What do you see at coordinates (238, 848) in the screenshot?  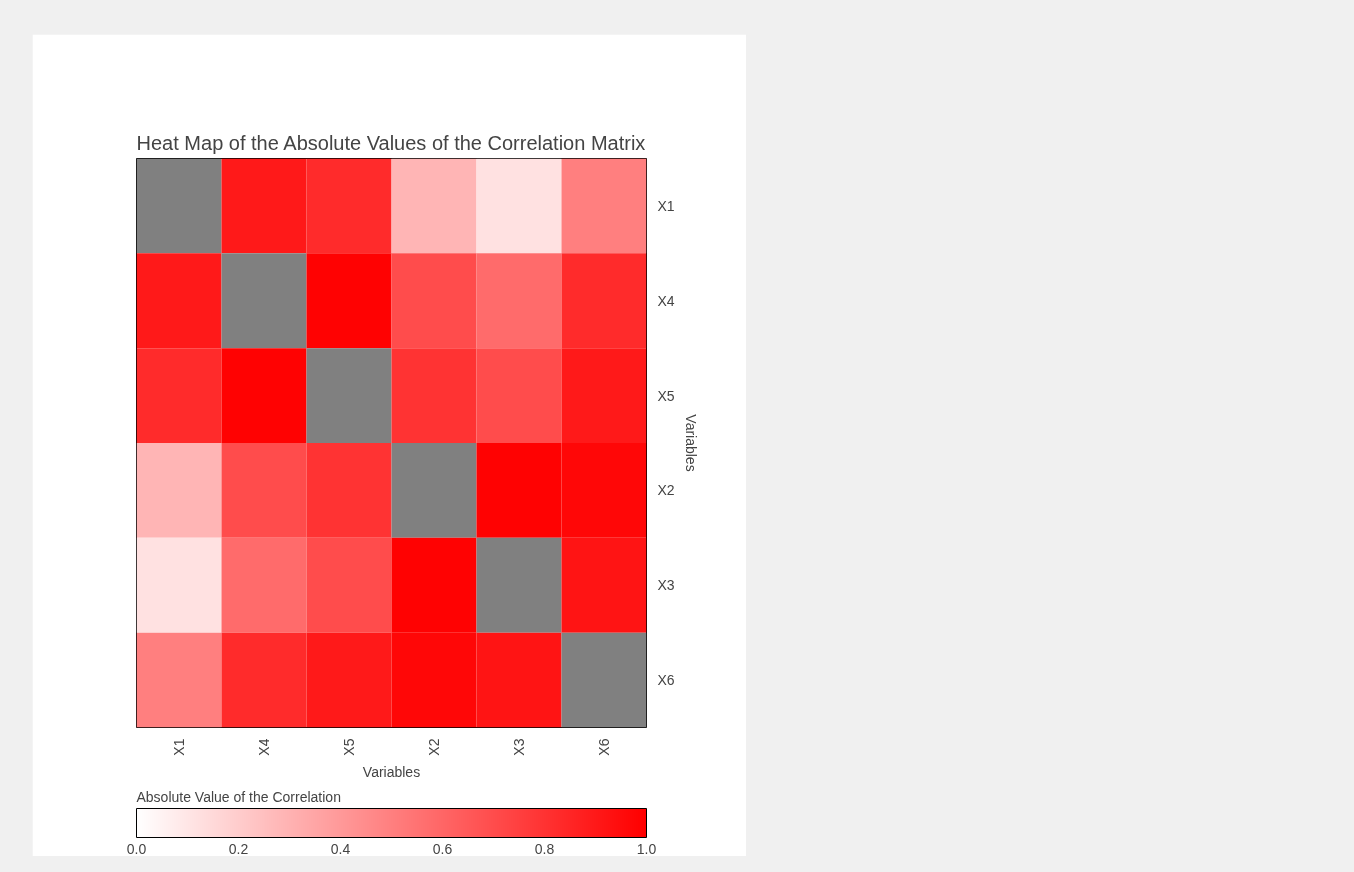 I see `color-bar-label: 0.2` at bounding box center [238, 848].